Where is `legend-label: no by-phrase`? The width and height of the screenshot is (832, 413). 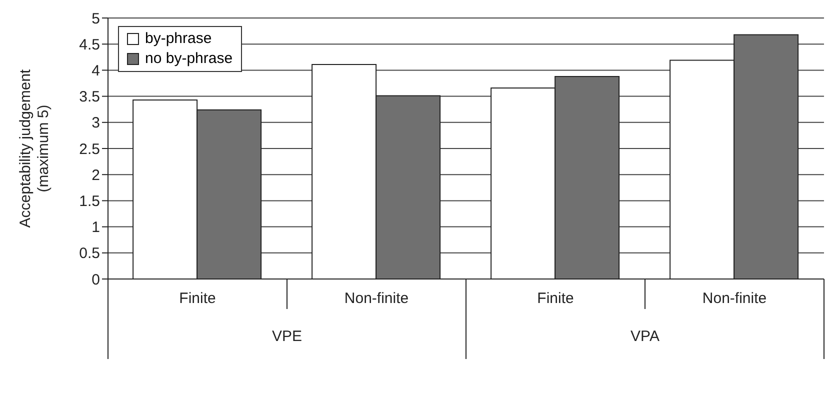
legend-label: no by-phrase is located at coordinates (189, 59).